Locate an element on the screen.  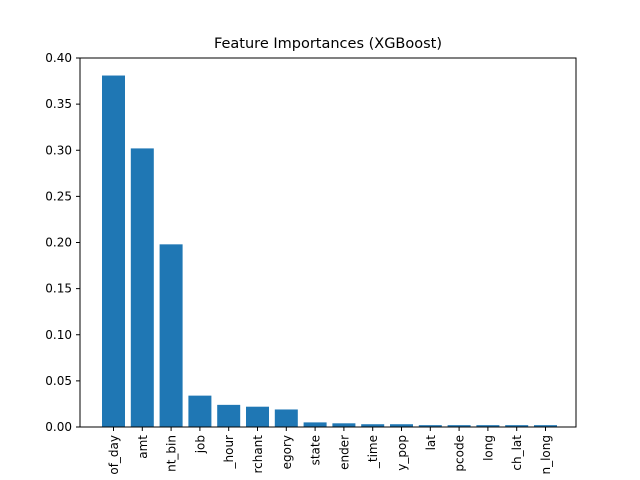
bar-y-pop is located at coordinates (401, 425).